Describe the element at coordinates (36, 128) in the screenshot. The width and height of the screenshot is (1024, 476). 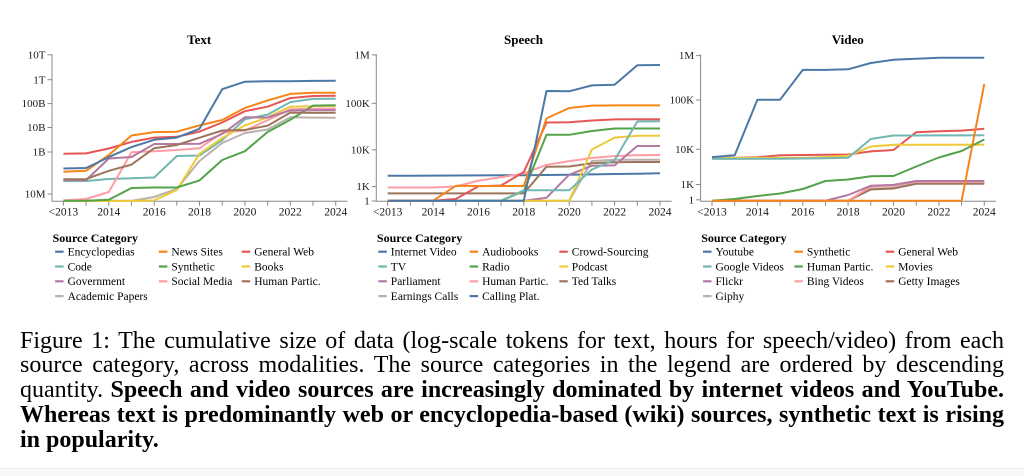
I see `svg-text: 10B` at that location.